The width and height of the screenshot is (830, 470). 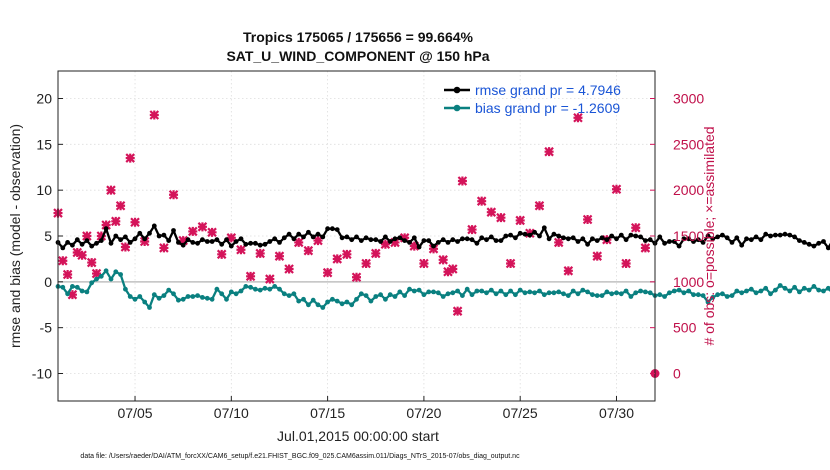 I want to click on y-tick-label: 5, so click(x=48, y=236).